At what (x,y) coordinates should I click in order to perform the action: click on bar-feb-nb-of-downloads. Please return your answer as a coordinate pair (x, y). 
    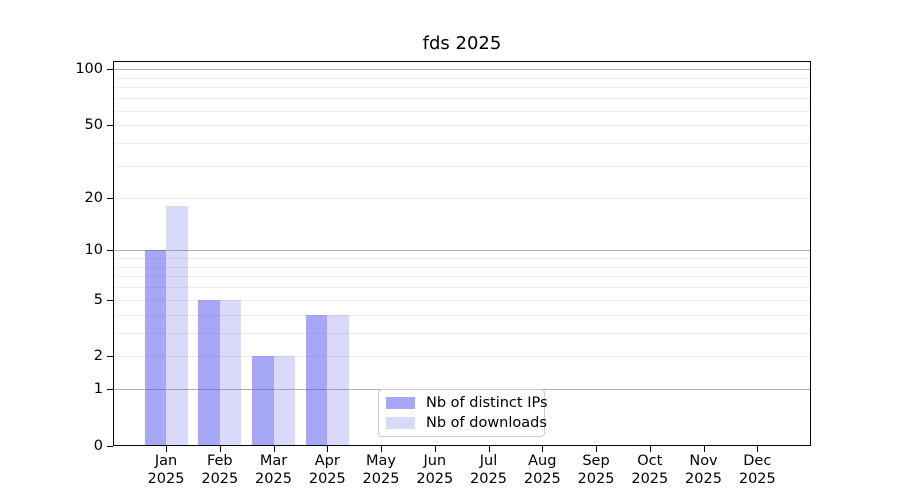
    Looking at the image, I should click on (230, 372).